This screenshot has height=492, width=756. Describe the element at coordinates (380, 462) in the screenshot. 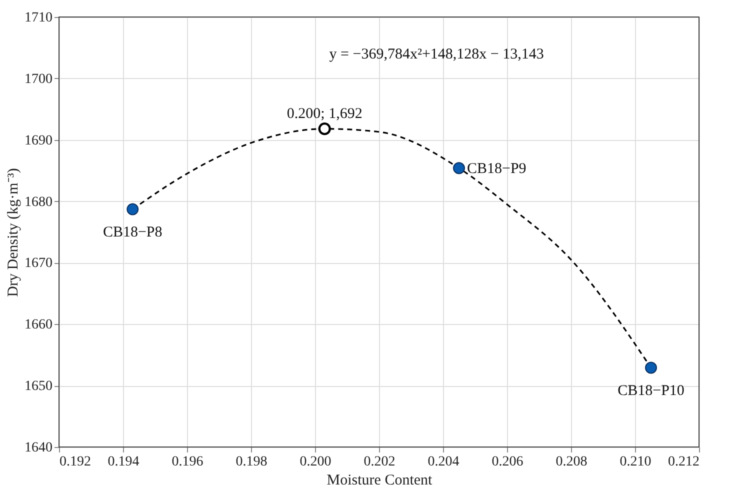

I see `x-tick-label: 0.202` at that location.